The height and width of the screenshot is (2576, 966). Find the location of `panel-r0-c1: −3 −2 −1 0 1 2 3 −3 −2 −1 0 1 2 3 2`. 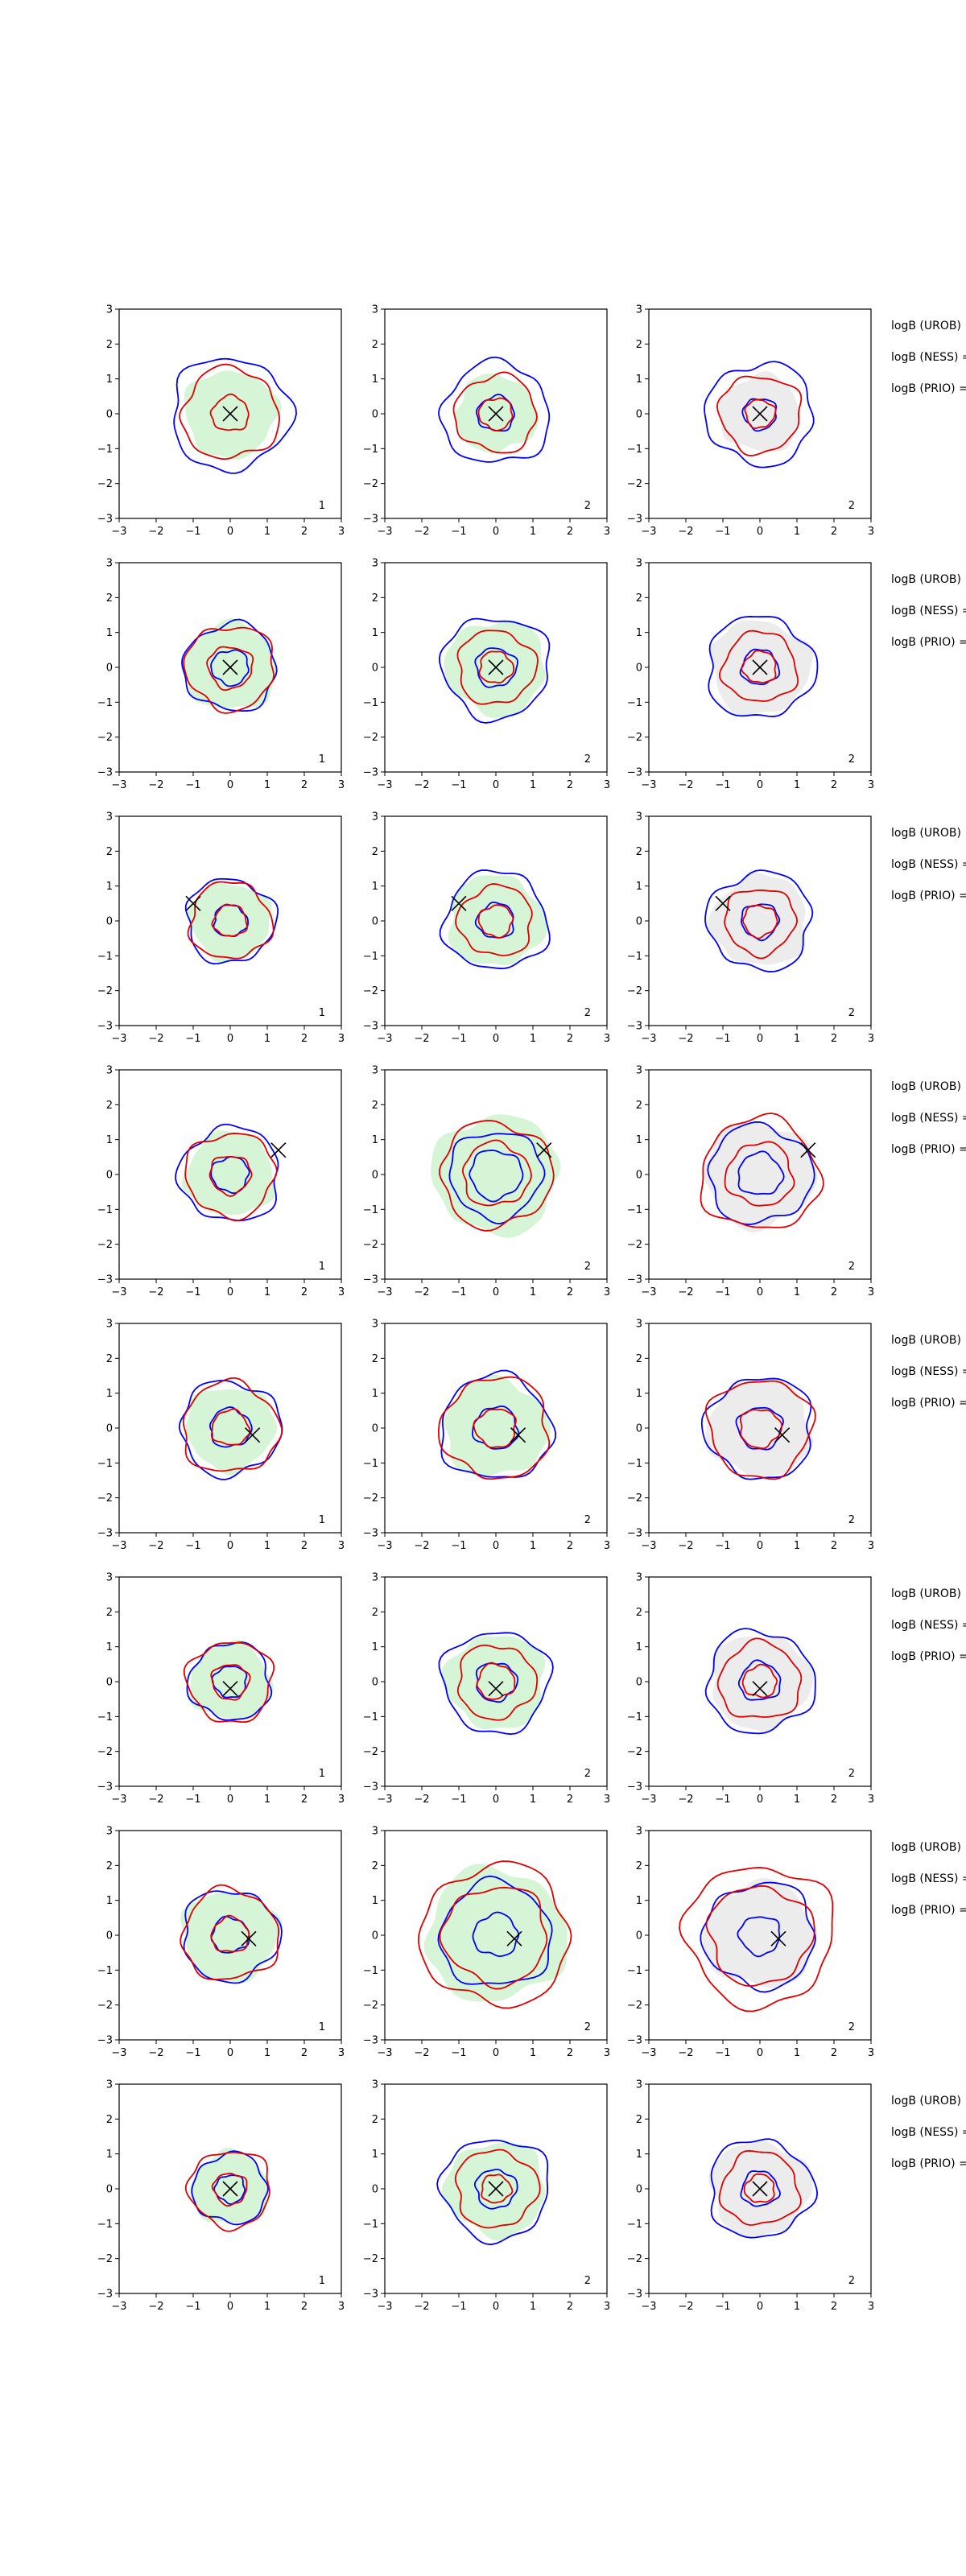

panel-r0-c1: −3 −2 −1 0 1 2 3 −3 −2 −1 0 1 2 3 2 is located at coordinates (486, 422).